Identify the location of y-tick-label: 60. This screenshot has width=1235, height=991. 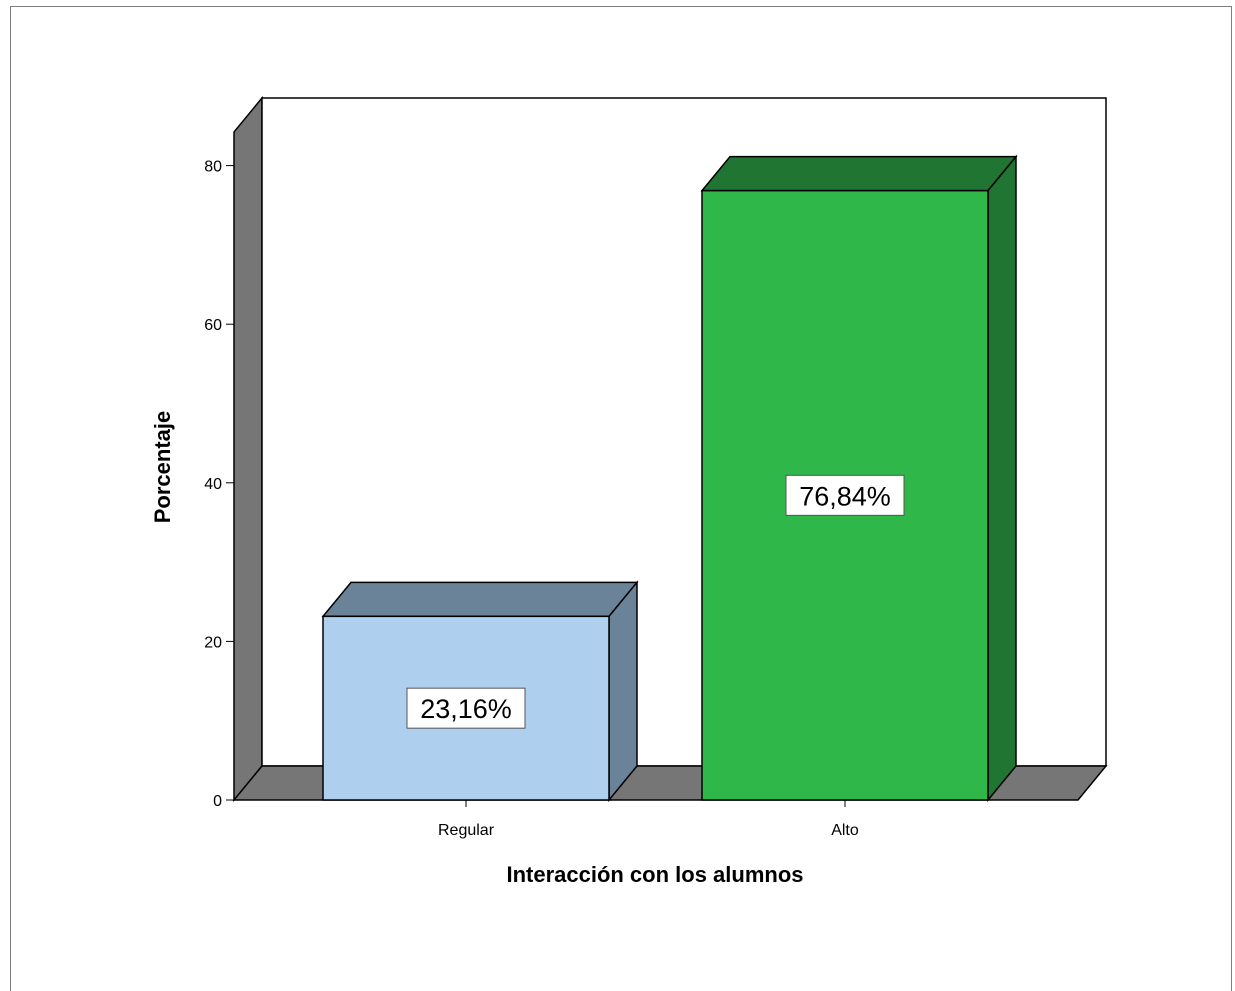
(213, 325).